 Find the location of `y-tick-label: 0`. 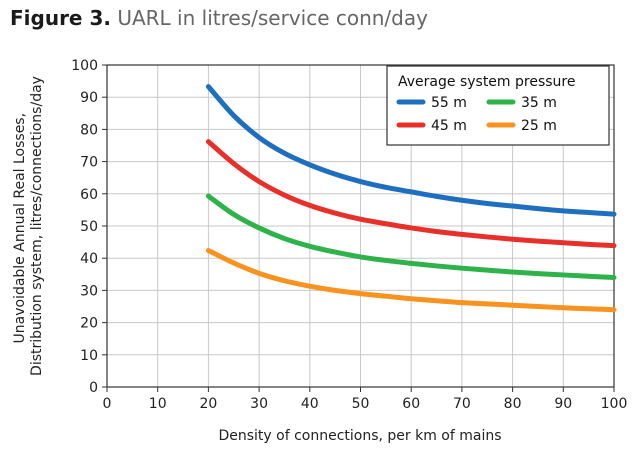

y-tick-label: 0 is located at coordinates (93, 388).